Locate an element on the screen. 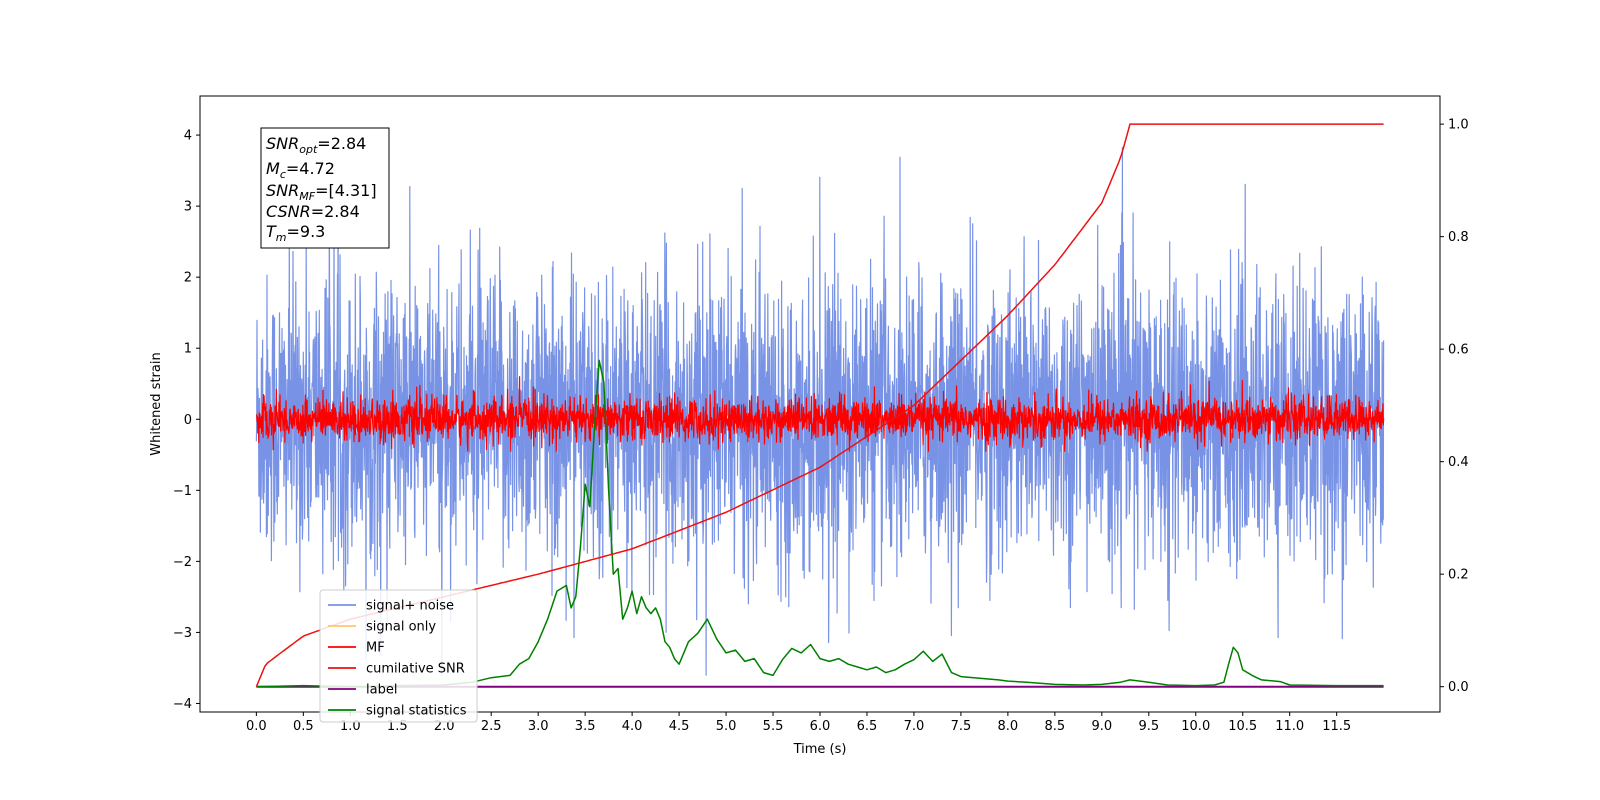  y2-tick-label-1: 0.8 is located at coordinates (1458, 237).